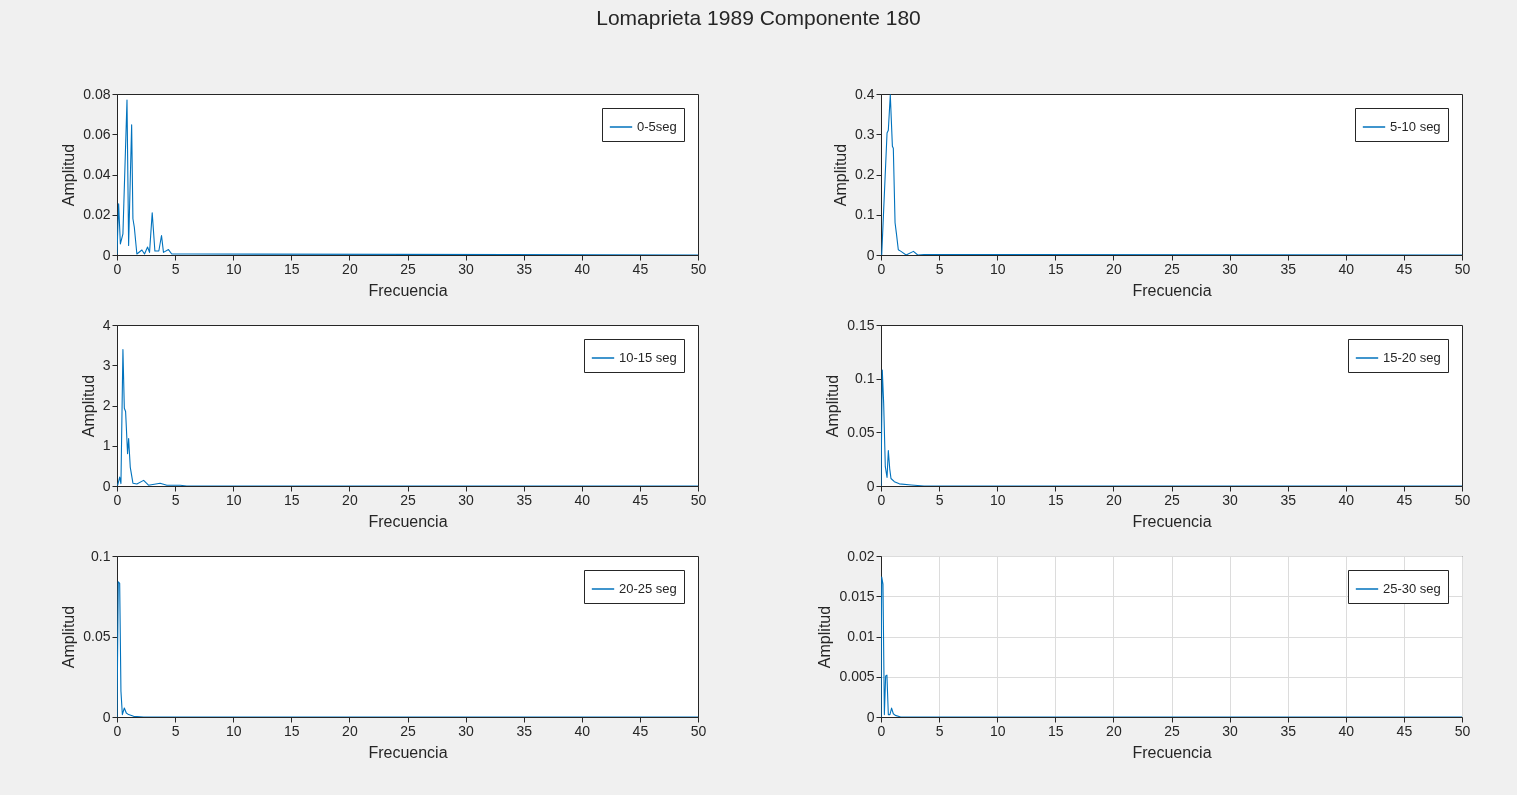 The height and width of the screenshot is (795, 1517). What do you see at coordinates (865, 174) in the screenshot?
I see `y-tick-label: 0.2` at bounding box center [865, 174].